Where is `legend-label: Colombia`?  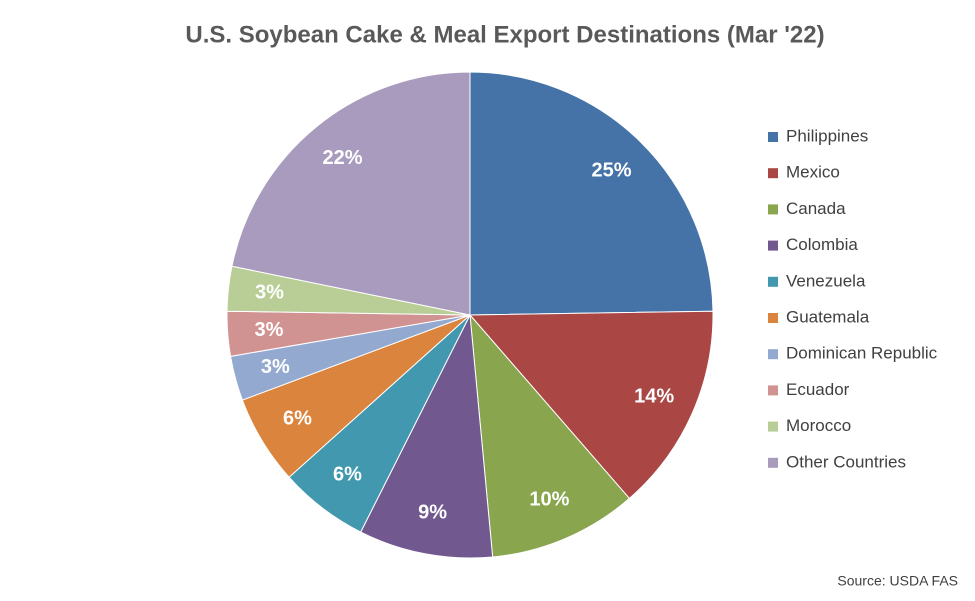
legend-label: Colombia is located at coordinates (822, 244).